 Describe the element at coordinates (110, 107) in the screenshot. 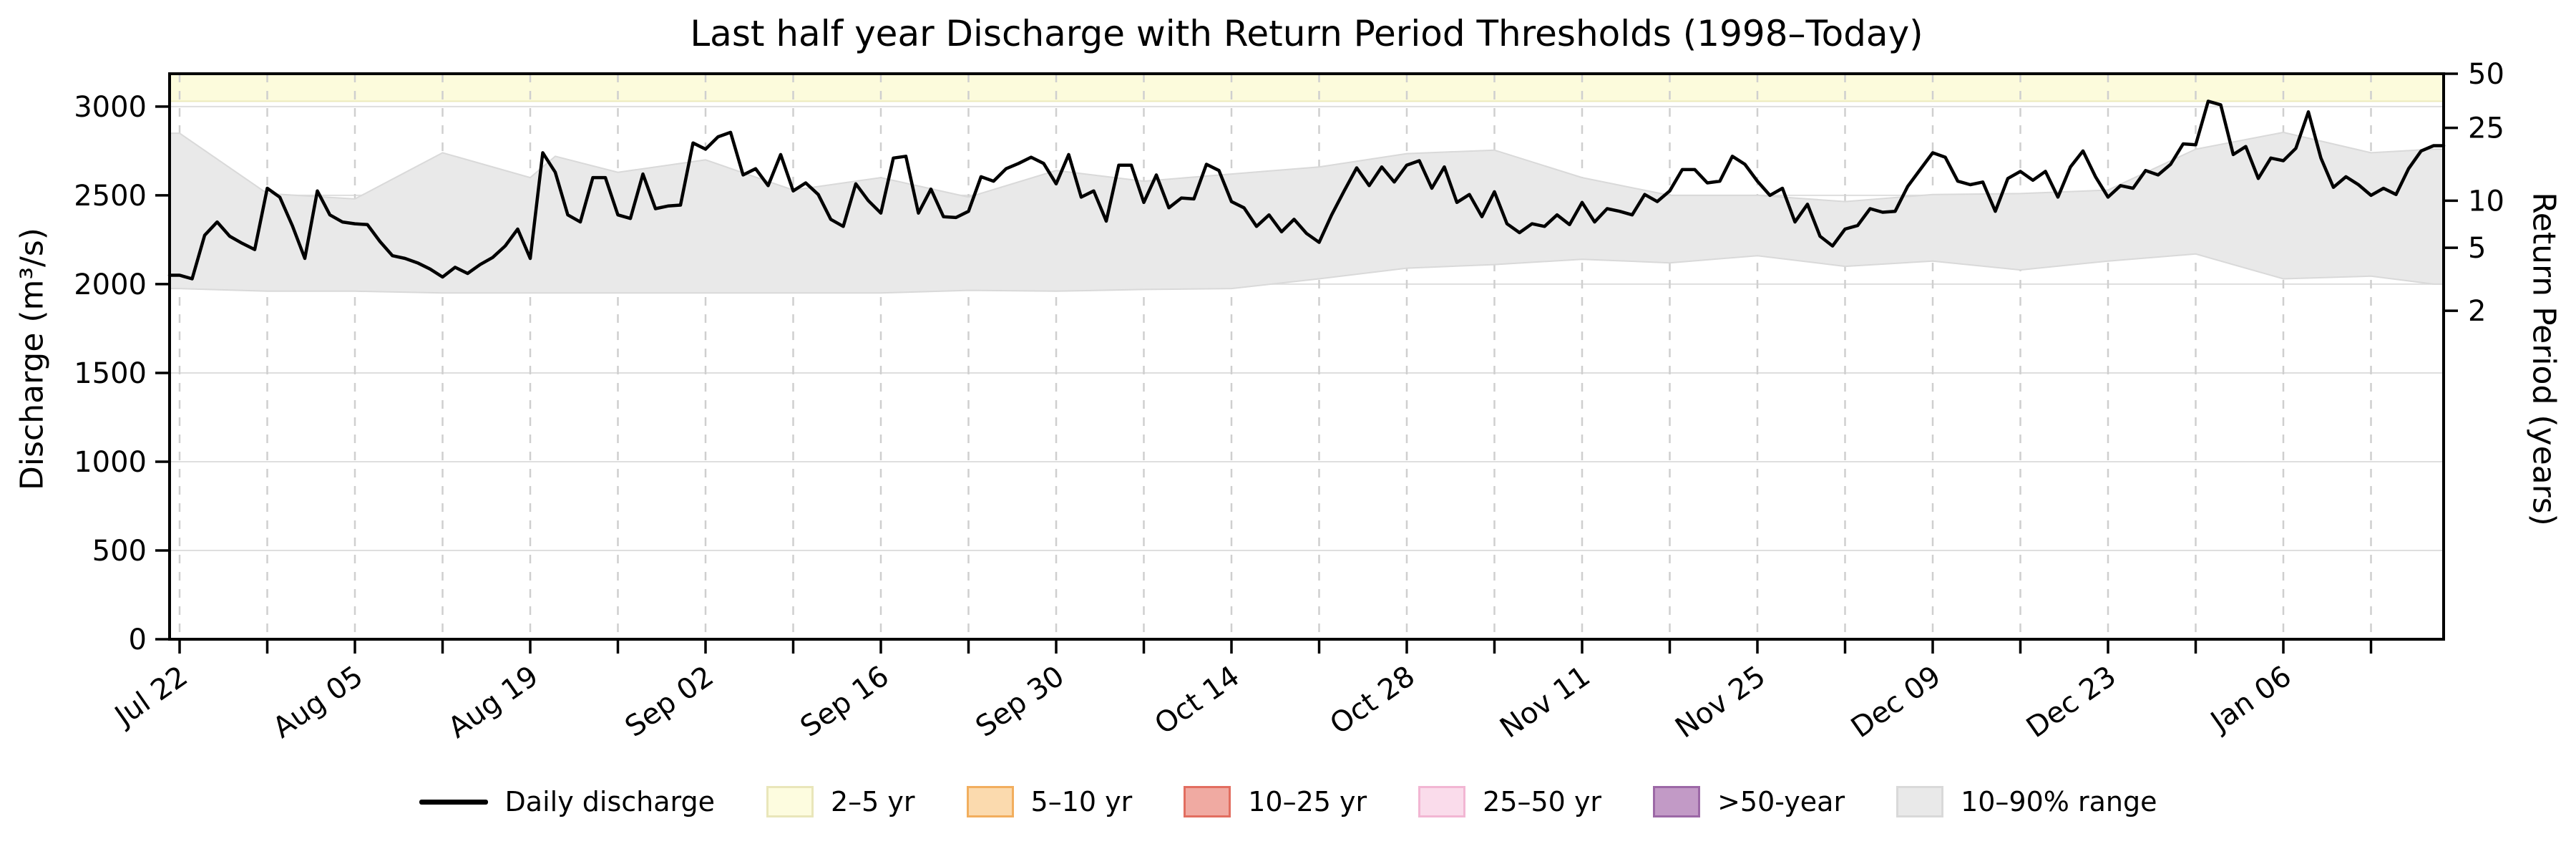

I see `y-tick-label-left: 3000` at that location.